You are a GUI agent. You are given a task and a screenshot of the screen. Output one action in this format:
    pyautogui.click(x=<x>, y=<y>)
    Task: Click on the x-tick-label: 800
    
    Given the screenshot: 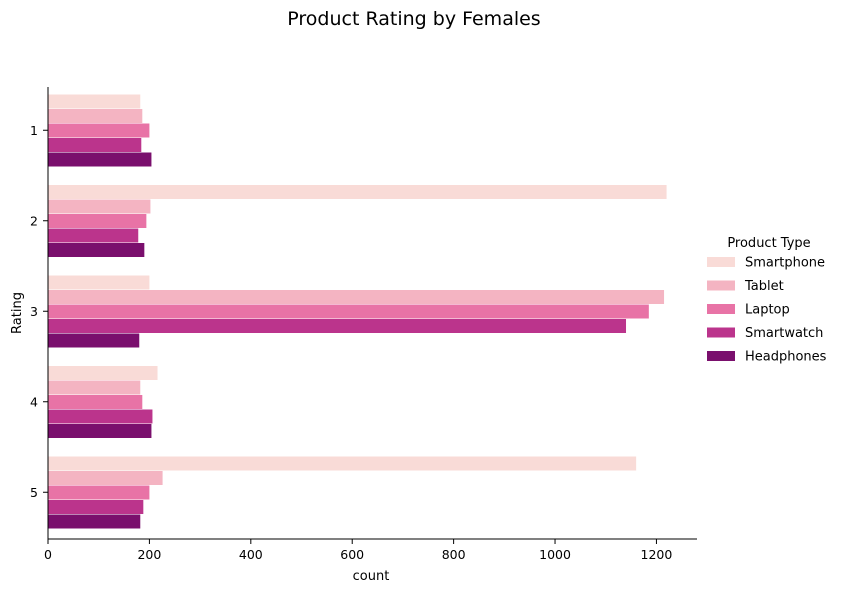 What is the action you would take?
    pyautogui.click(x=454, y=554)
    